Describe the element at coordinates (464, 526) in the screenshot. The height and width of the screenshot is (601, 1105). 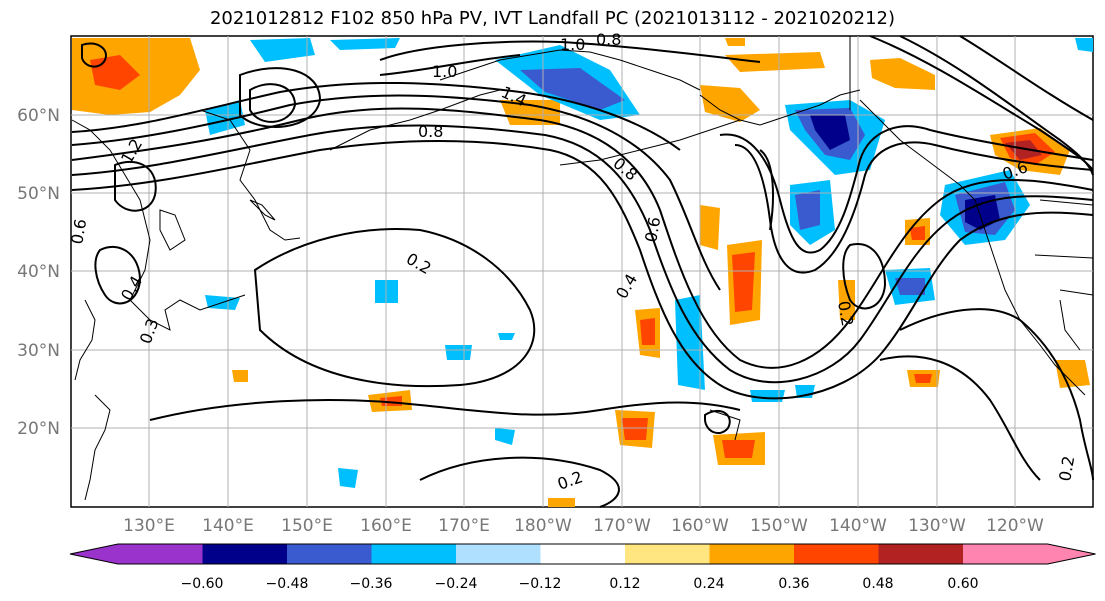
I see `lon-label: 170°E` at that location.